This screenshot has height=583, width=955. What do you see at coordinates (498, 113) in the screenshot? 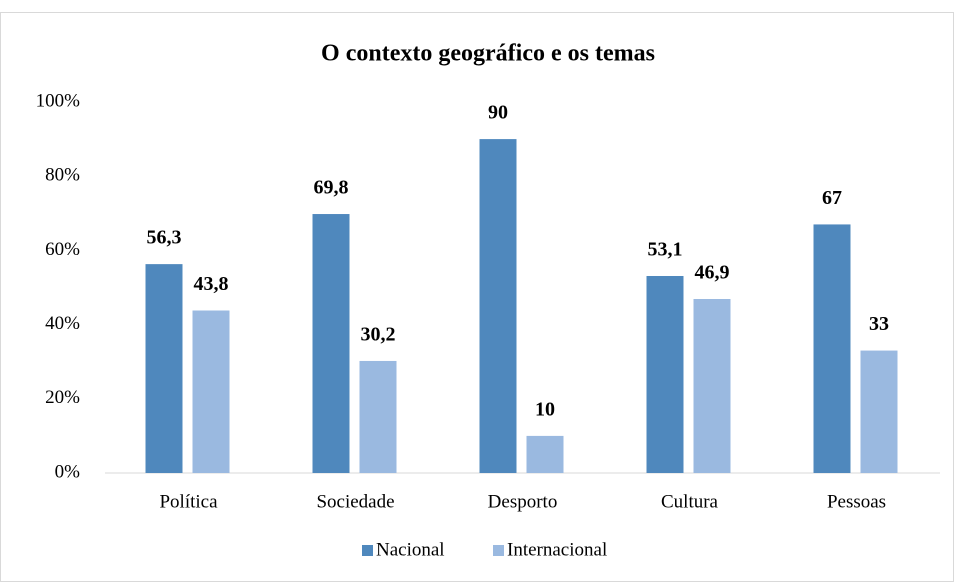
I see `data-label: 90` at bounding box center [498, 113].